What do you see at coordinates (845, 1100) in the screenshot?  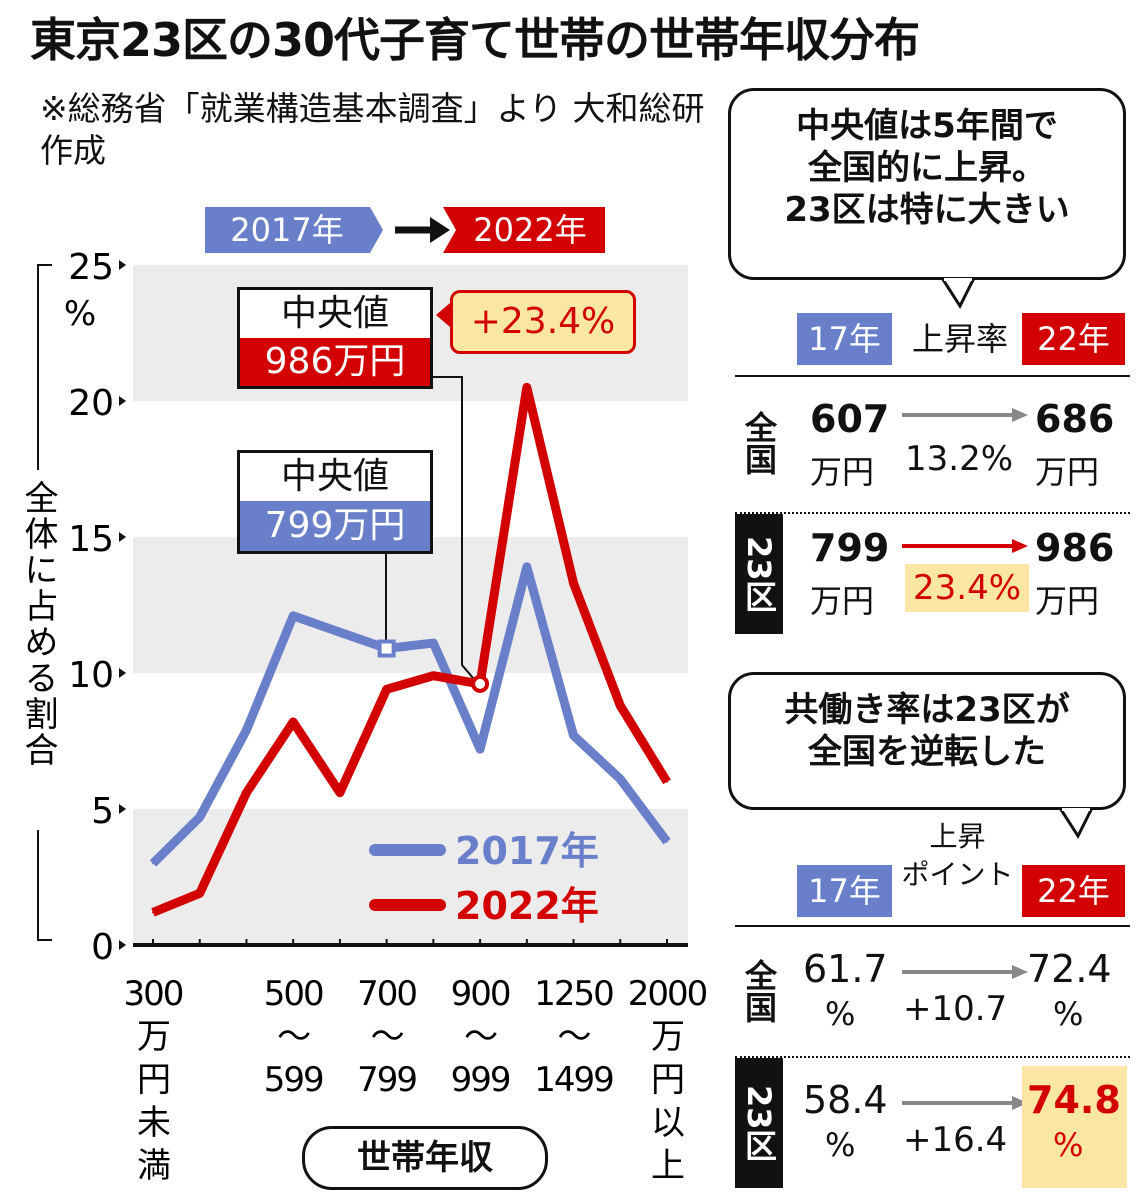 I see `value-from: 58.4` at bounding box center [845, 1100].